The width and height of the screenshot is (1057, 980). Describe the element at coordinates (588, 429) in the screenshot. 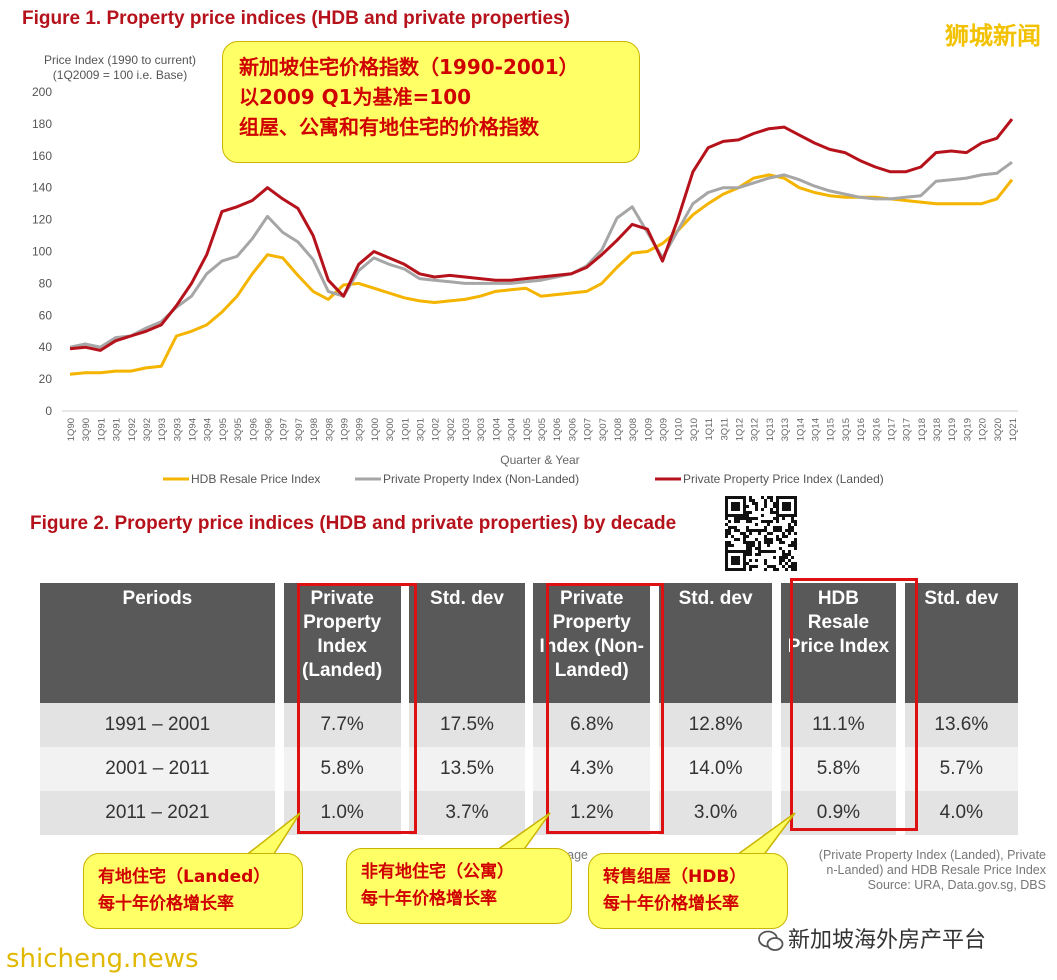

I see `x-tick-label: 1Q07` at that location.